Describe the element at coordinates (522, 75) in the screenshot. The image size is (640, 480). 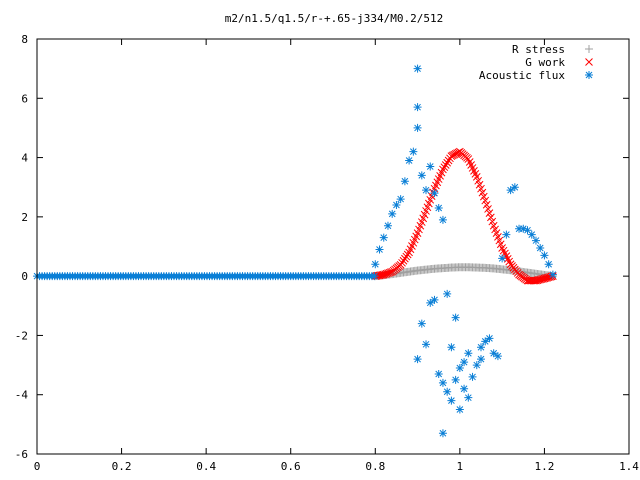
I see `legend-label: Acoustic flux` at that location.